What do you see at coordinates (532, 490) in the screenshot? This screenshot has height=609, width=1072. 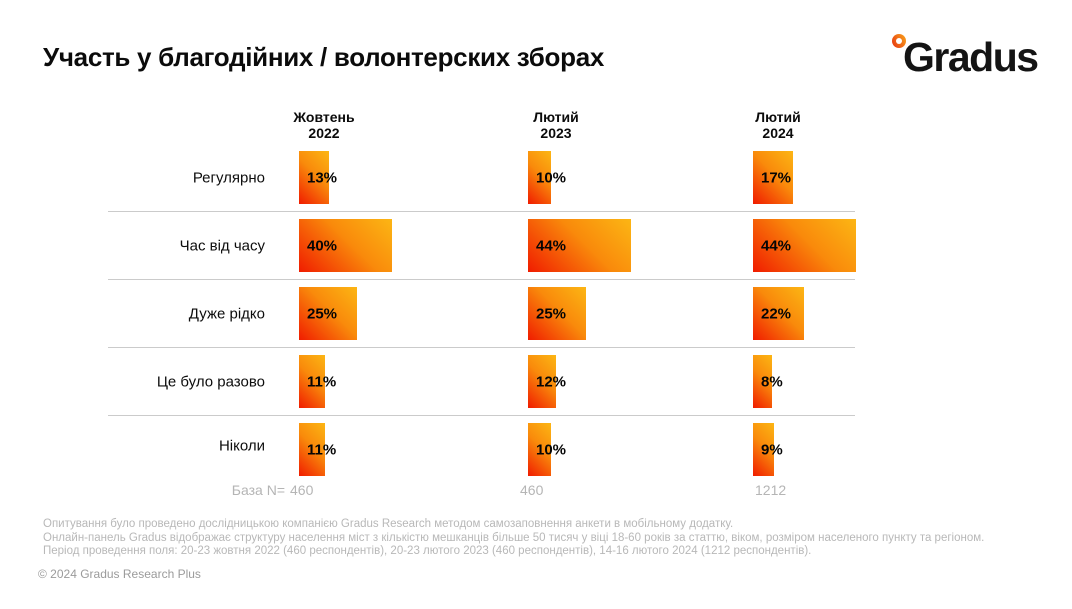 I see `base-n-2023: 460` at bounding box center [532, 490].